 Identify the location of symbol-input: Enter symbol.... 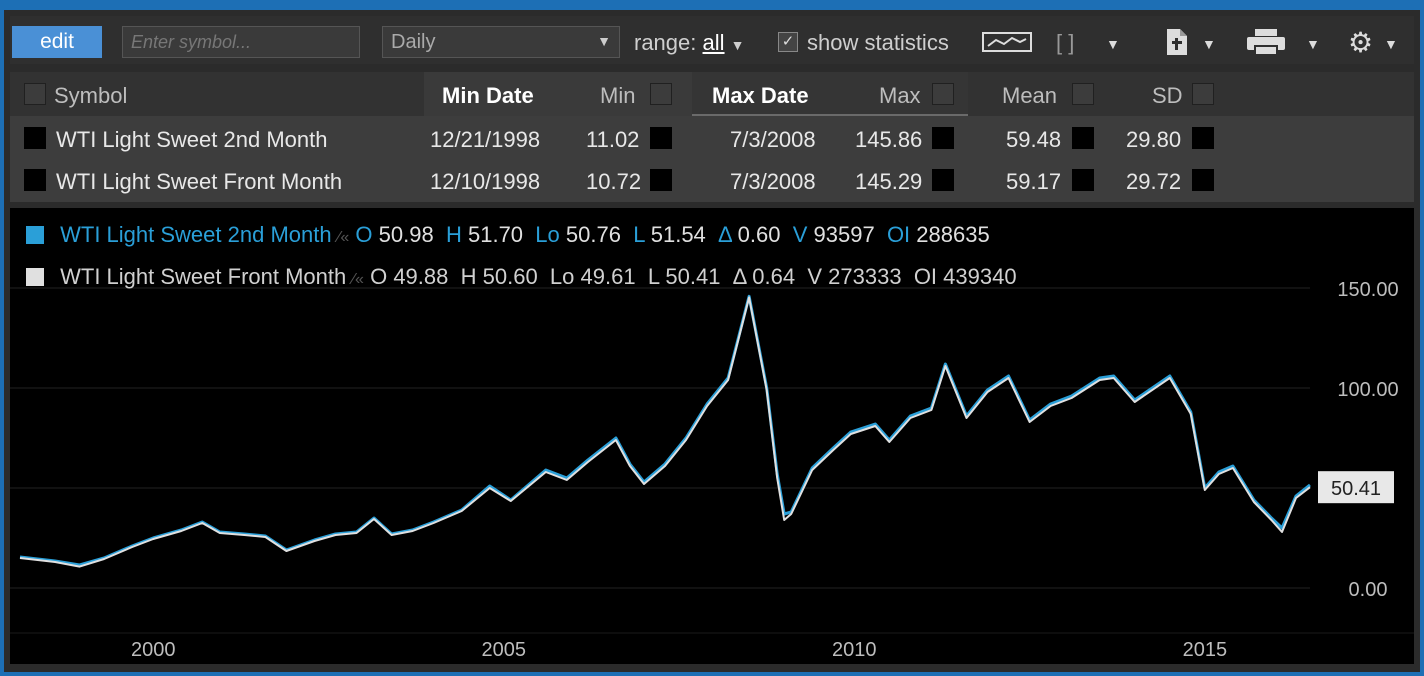
(241, 42).